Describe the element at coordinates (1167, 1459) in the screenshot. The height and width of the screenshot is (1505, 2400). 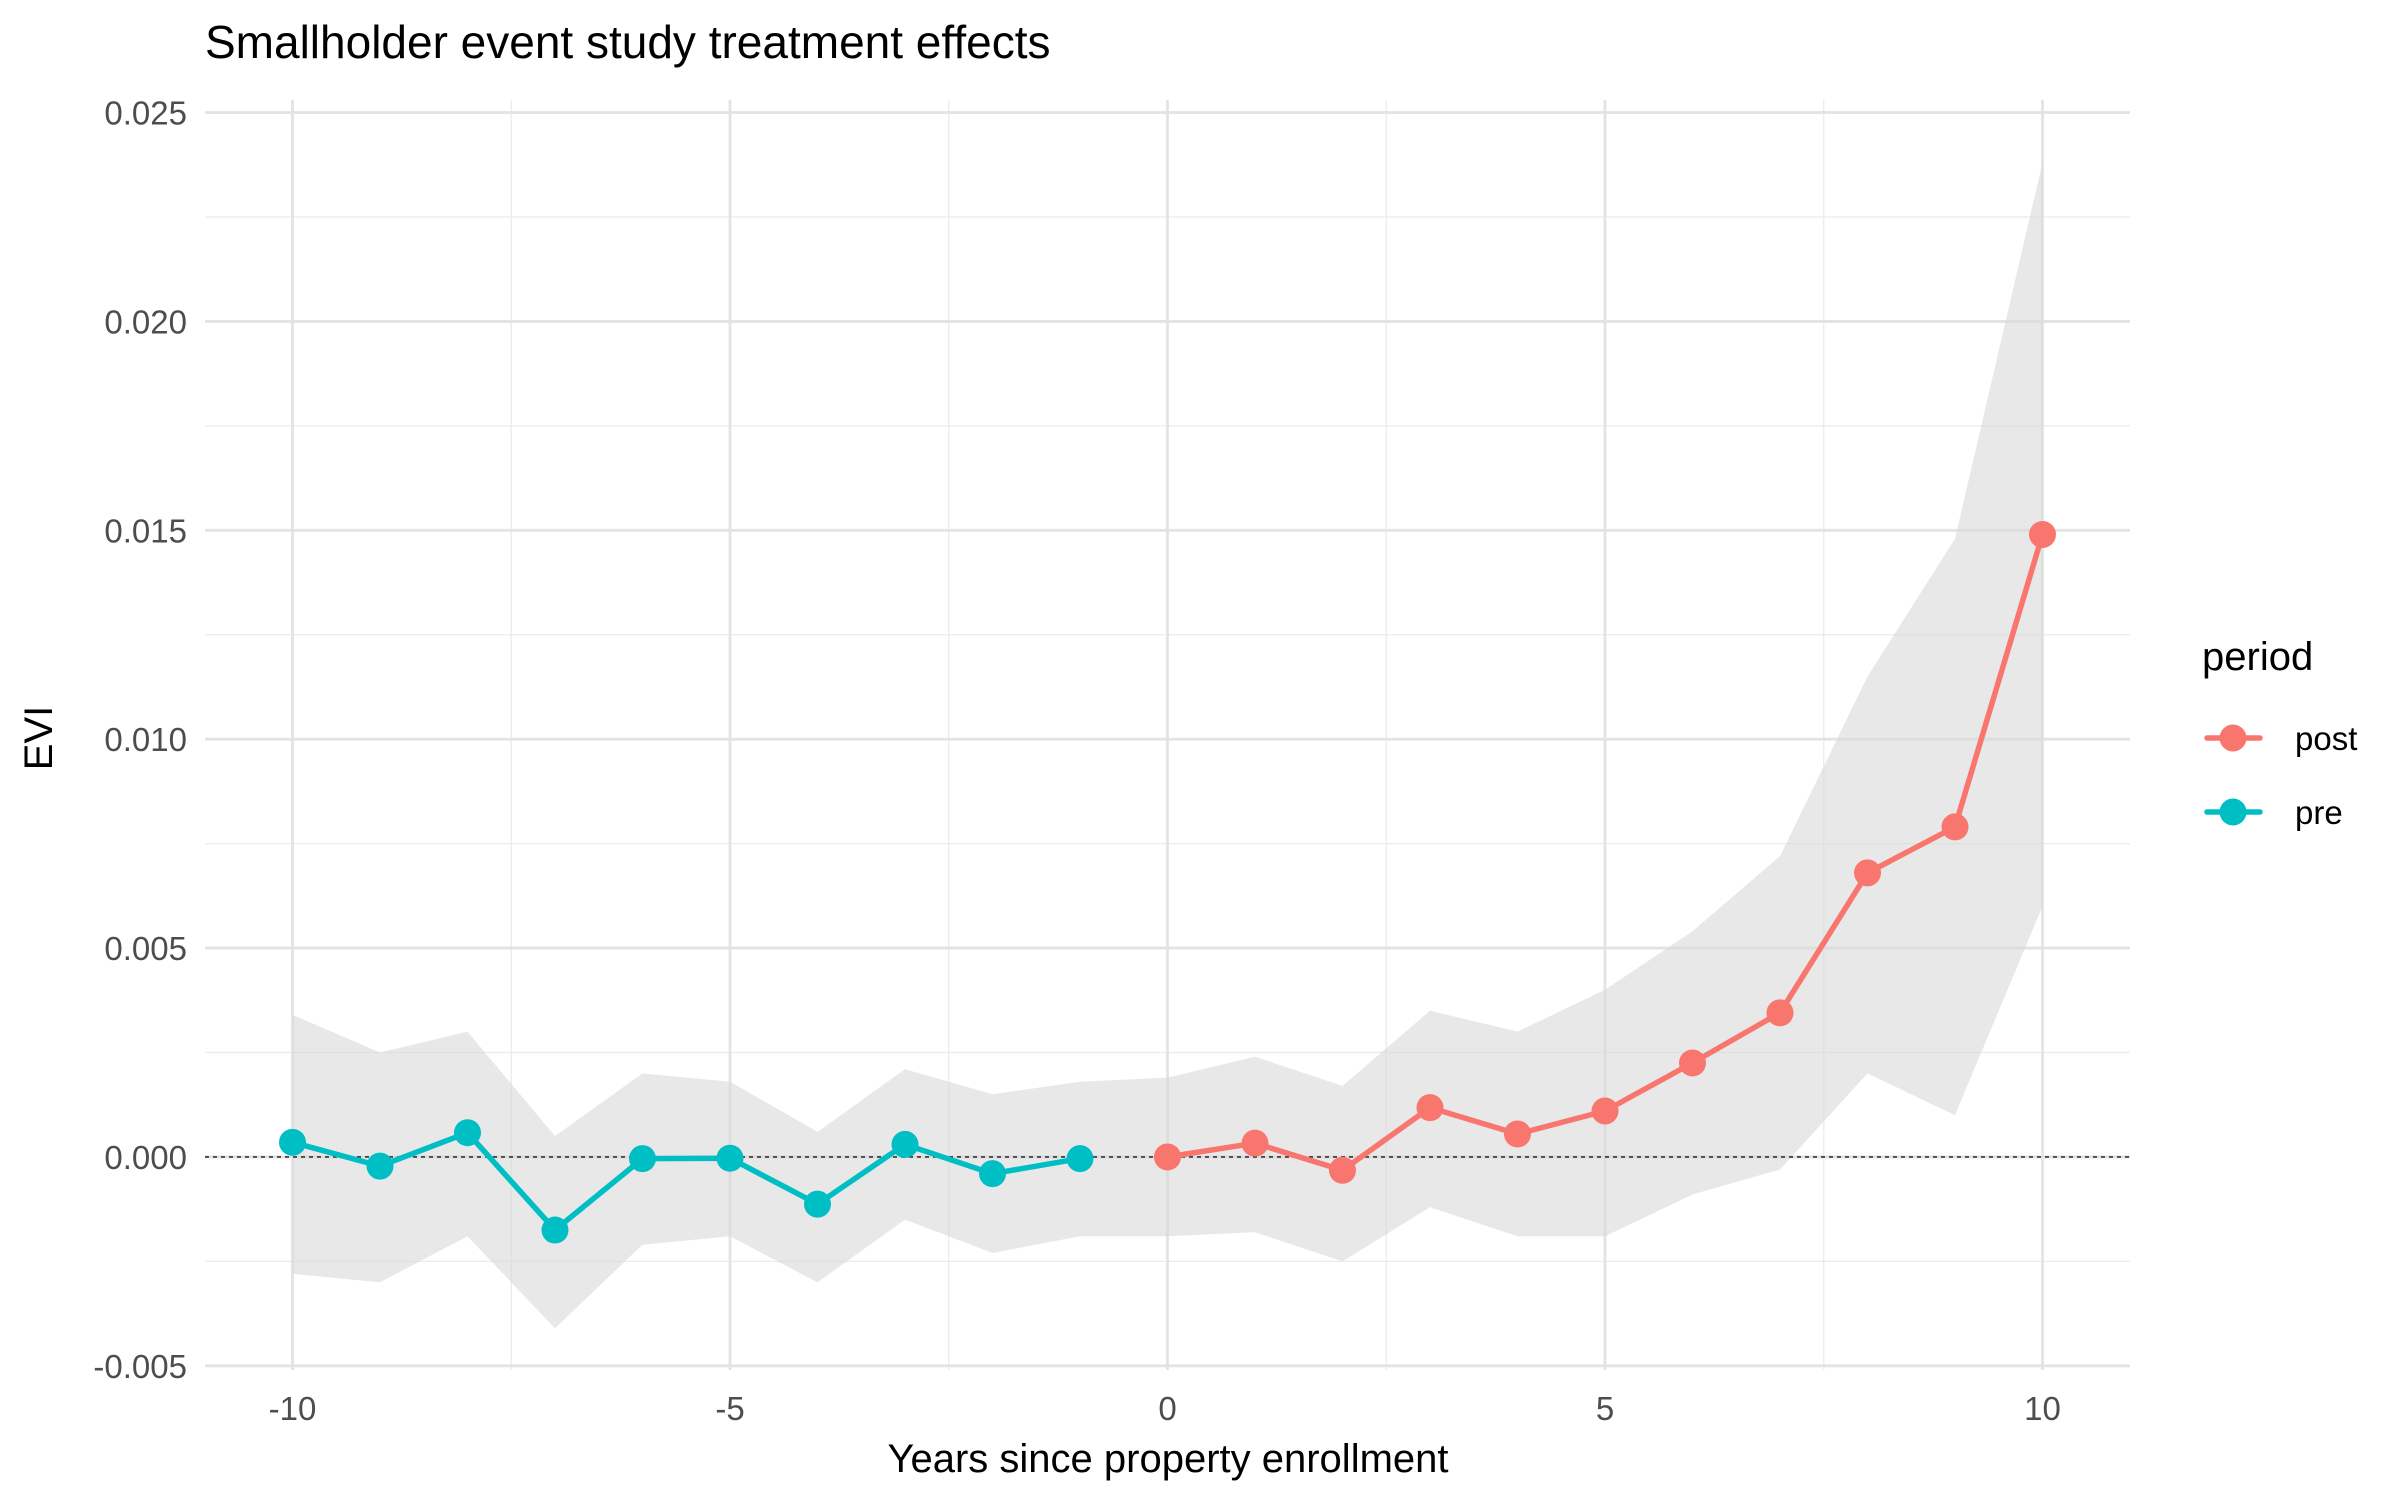
I see `x-axis-label: Years since property enrollment` at that location.